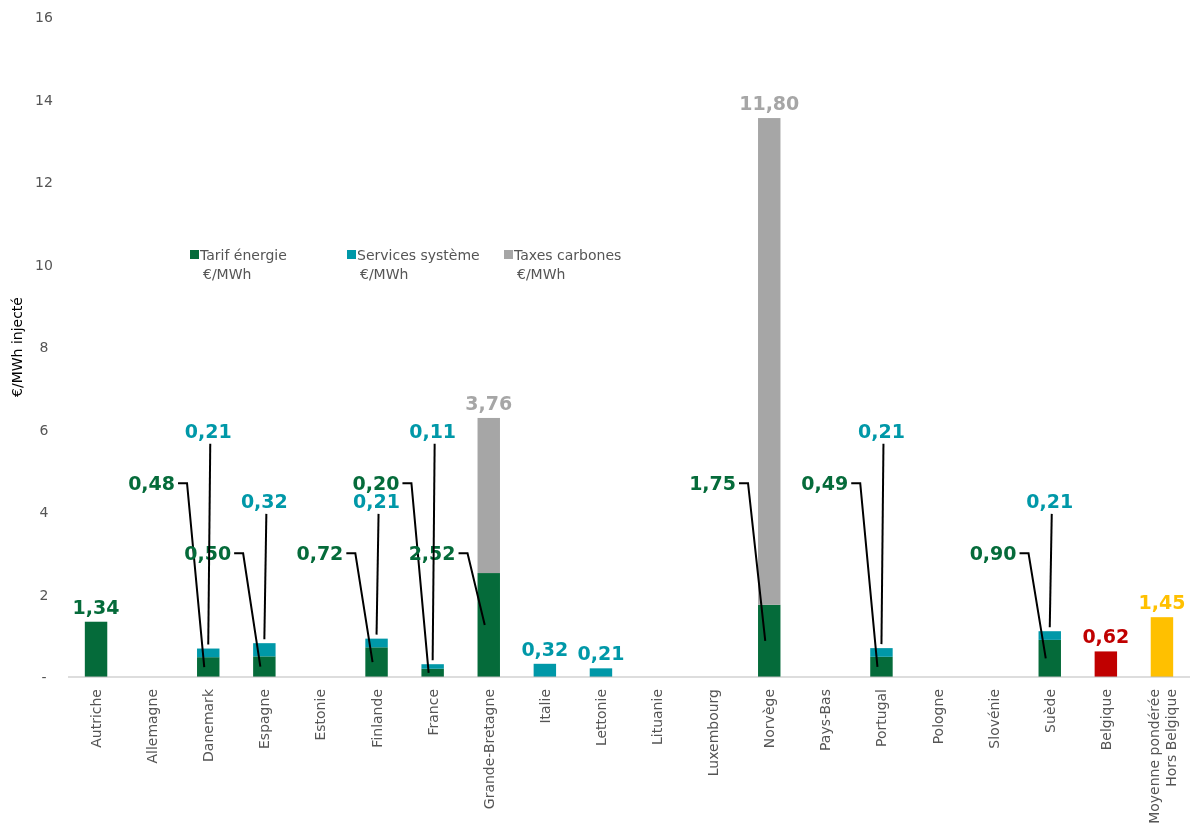 The width and height of the screenshot is (1195, 839). Describe the element at coordinates (433, 430) in the screenshot. I see `data-label: 0,11` at that location.